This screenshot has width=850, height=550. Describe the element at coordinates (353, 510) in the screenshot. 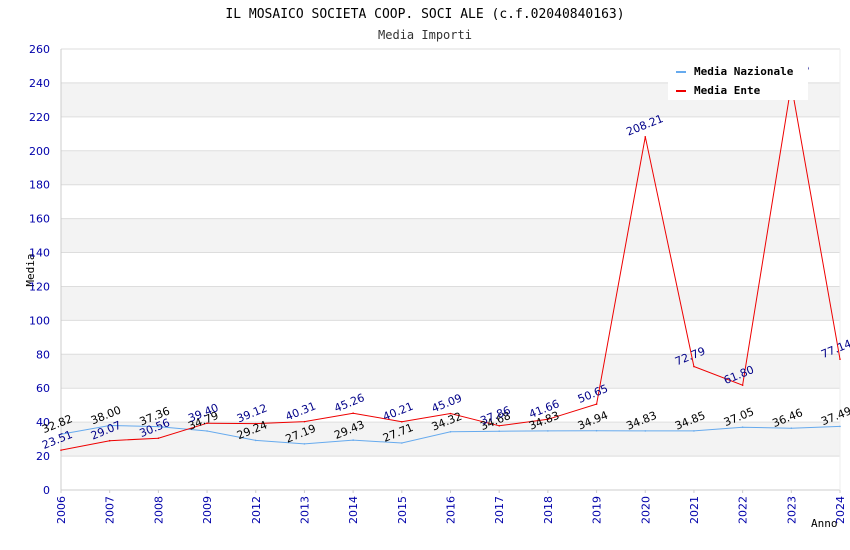

I see `x-tick-label: 2014` at that location.